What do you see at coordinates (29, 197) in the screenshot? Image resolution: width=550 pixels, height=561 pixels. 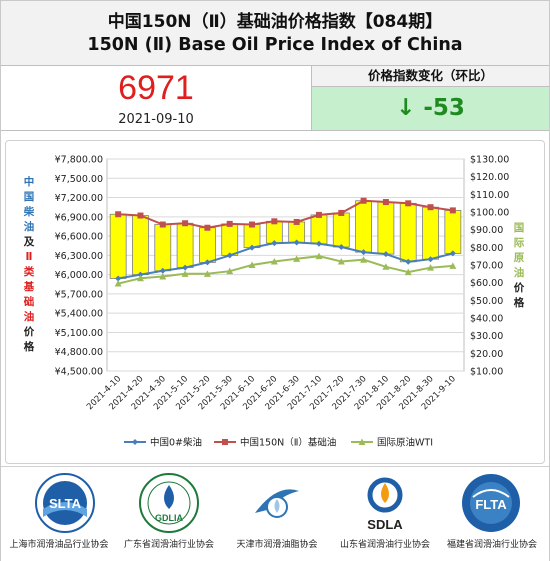 I see `left-axis-label-char: 国` at bounding box center [29, 197].